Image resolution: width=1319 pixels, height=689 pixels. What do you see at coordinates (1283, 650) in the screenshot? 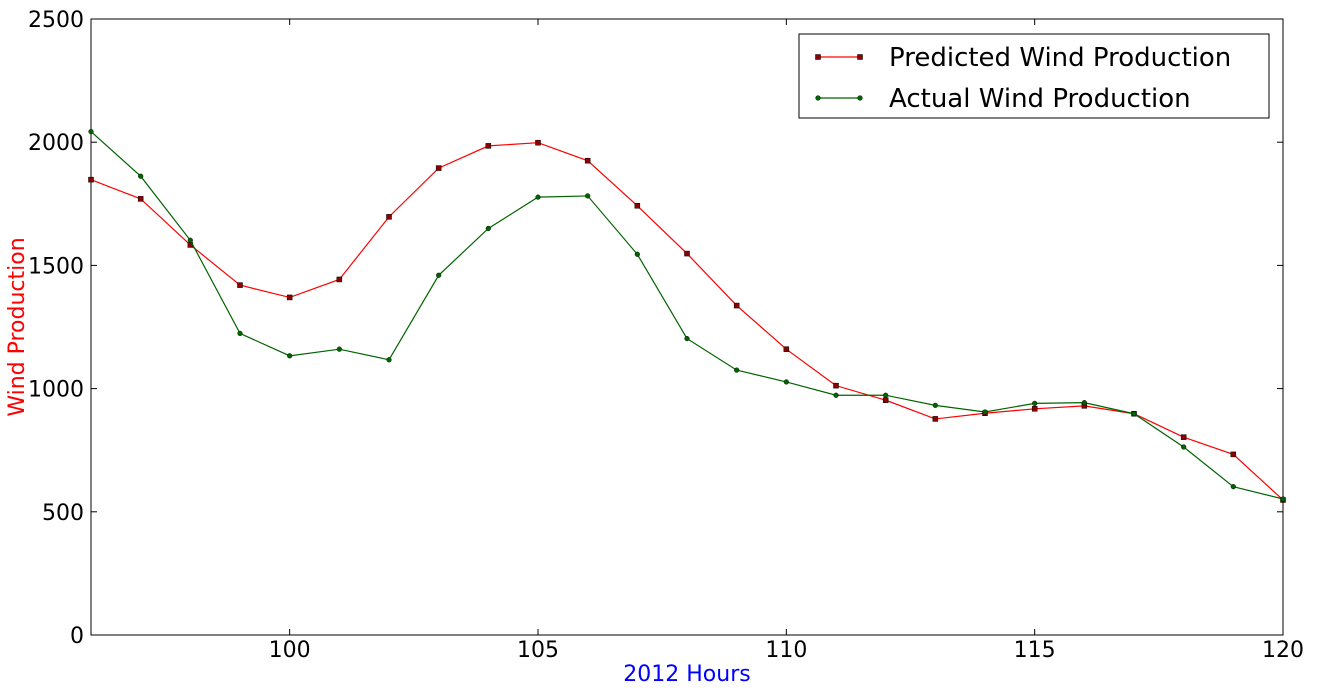
I see `x-tick-label: 120` at bounding box center [1283, 650].